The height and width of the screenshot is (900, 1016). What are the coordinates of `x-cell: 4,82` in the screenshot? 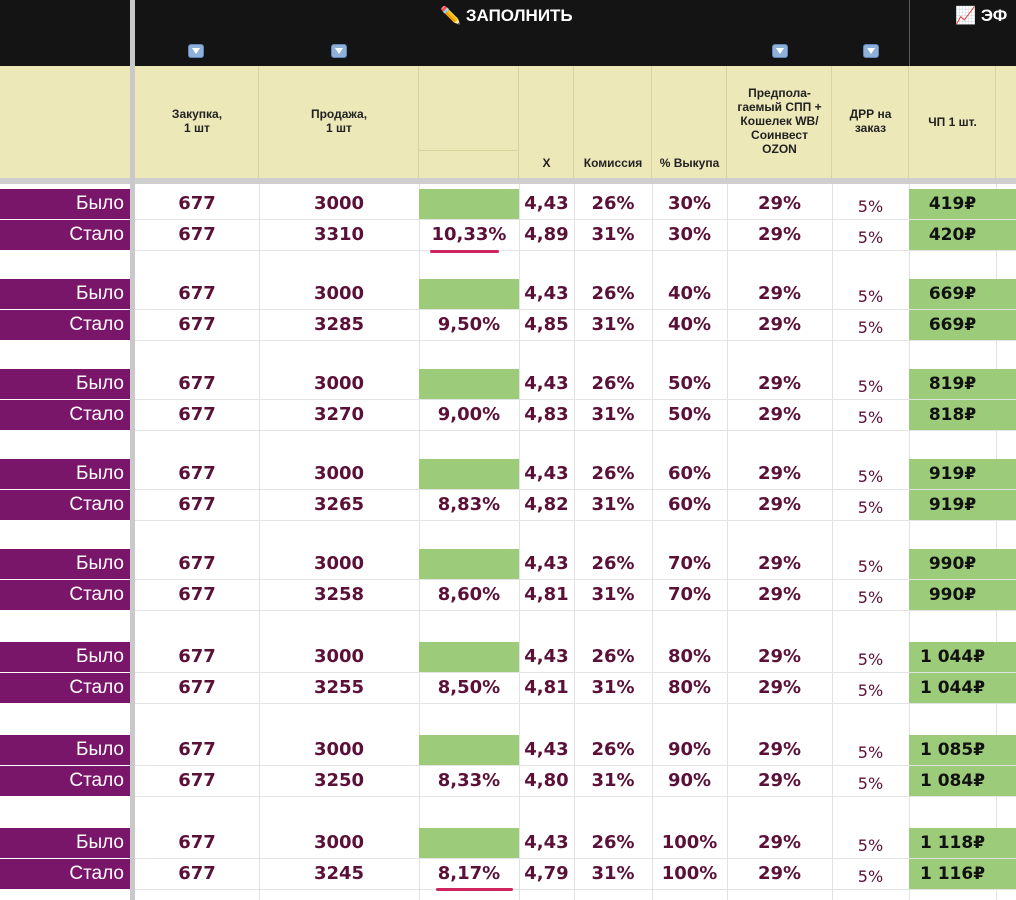 It's located at (546, 504).